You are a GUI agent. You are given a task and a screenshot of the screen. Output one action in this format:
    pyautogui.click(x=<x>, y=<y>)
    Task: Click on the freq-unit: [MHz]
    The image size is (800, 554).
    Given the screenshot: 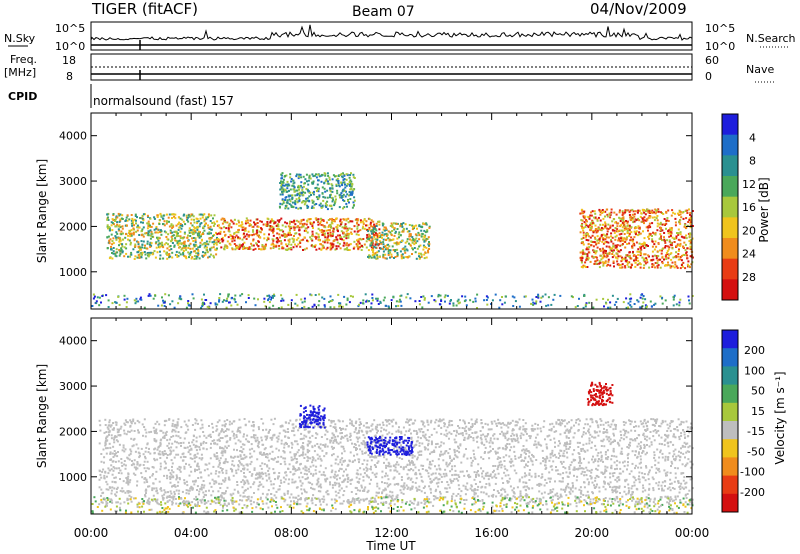 What is the action you would take?
    pyautogui.click(x=20, y=72)
    